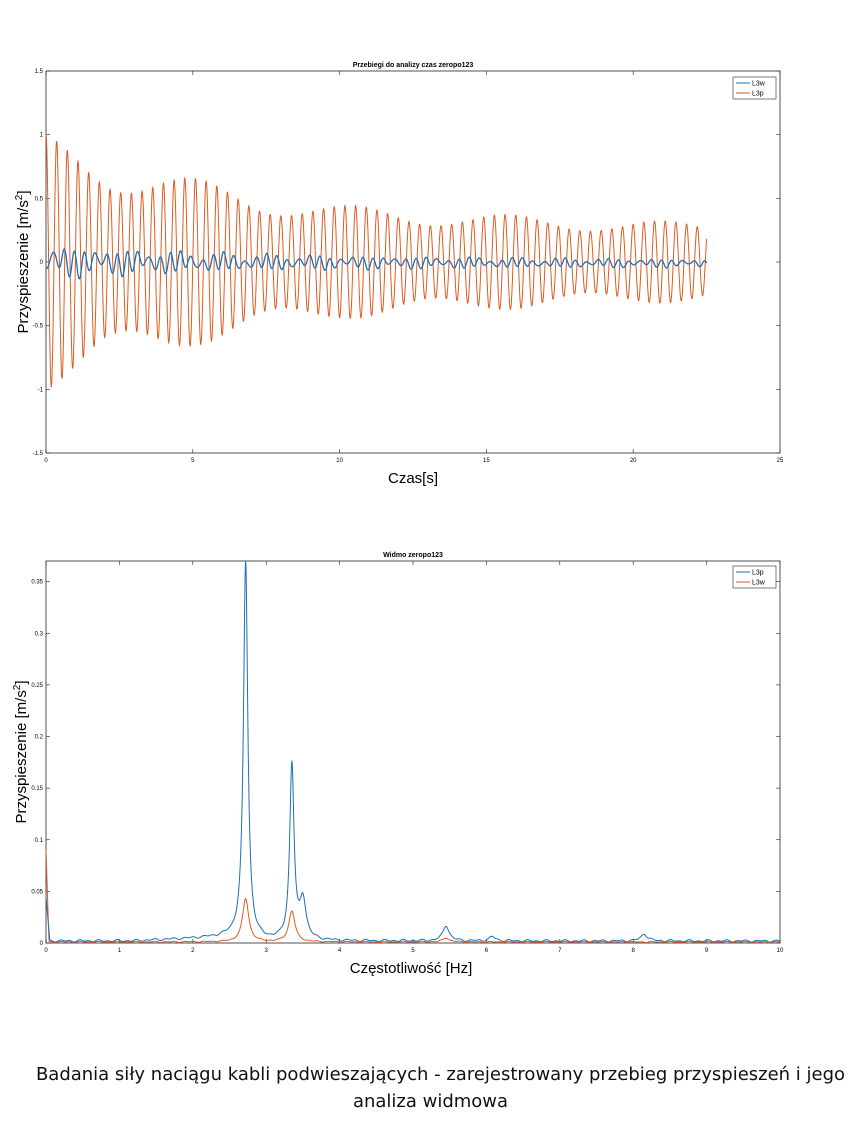 The height and width of the screenshot is (1139, 861). Describe the element at coordinates (707, 951) in the screenshot. I see `spectrum-chart-xtick-label: 9` at that location.